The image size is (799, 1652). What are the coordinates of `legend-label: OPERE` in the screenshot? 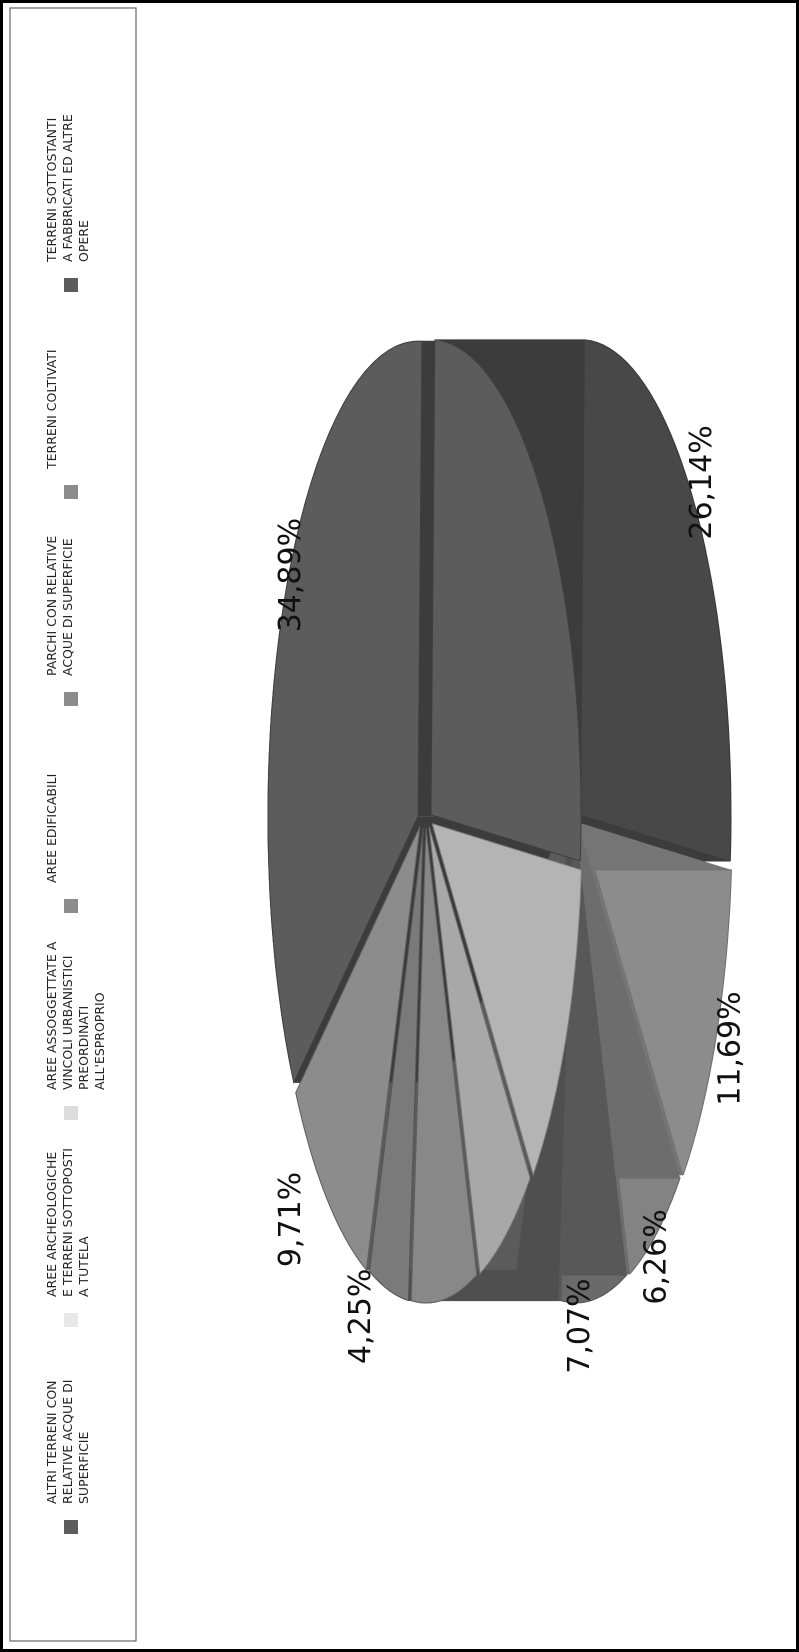 It's located at (83, 241).